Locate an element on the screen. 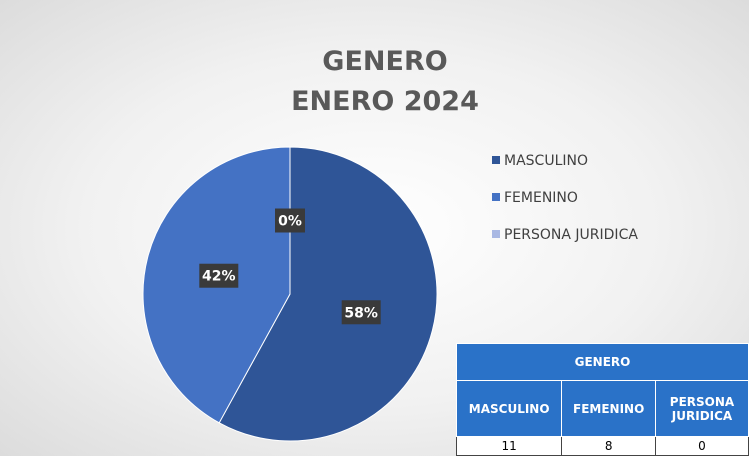 The height and width of the screenshot is (456, 749). column-header: FEMENINO is located at coordinates (608, 408).